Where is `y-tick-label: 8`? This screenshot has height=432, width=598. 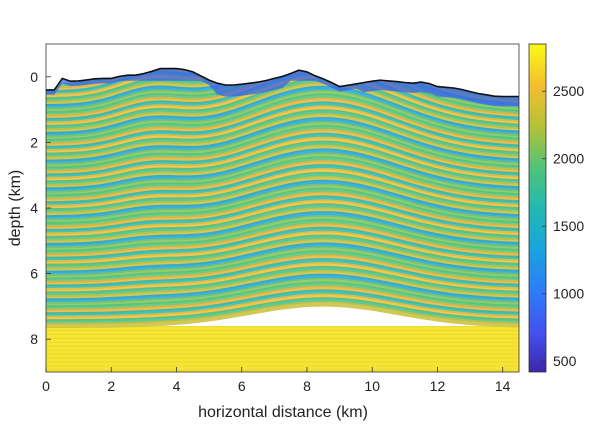 y-tick-label: 8 is located at coordinates (34, 339).